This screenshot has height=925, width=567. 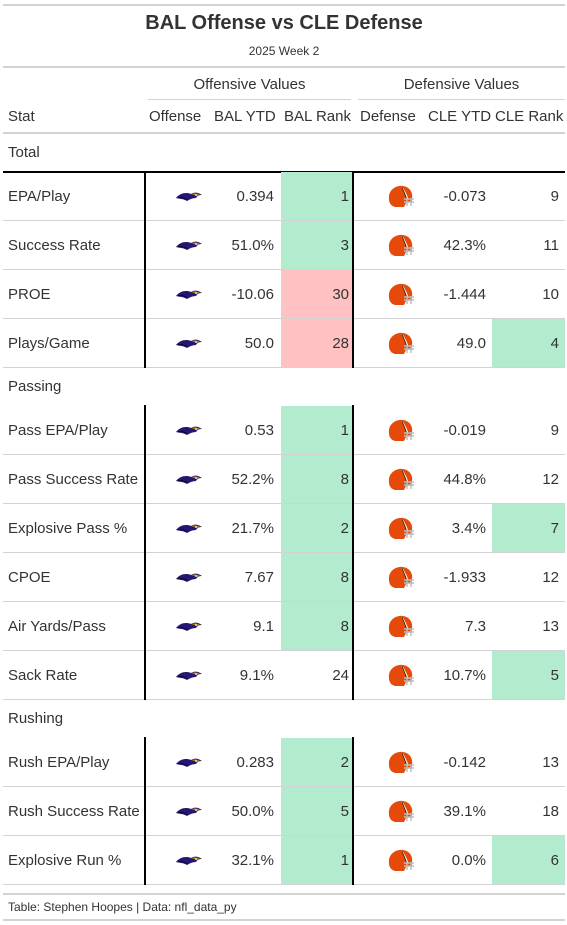 I want to click on bal-rank-value: 5, so click(x=344, y=811).